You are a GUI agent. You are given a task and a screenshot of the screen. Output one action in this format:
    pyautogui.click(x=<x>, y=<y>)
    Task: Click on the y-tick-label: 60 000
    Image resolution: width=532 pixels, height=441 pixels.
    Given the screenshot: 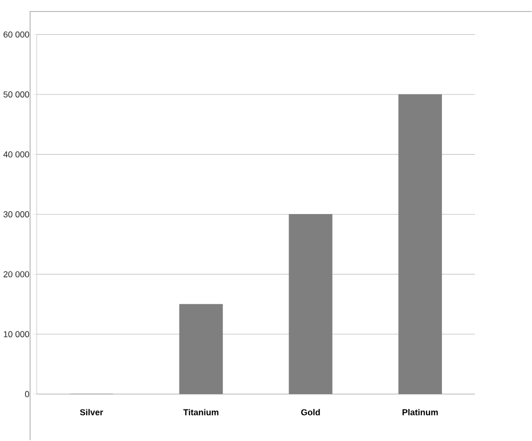 What is the action you would take?
    pyautogui.click(x=17, y=35)
    